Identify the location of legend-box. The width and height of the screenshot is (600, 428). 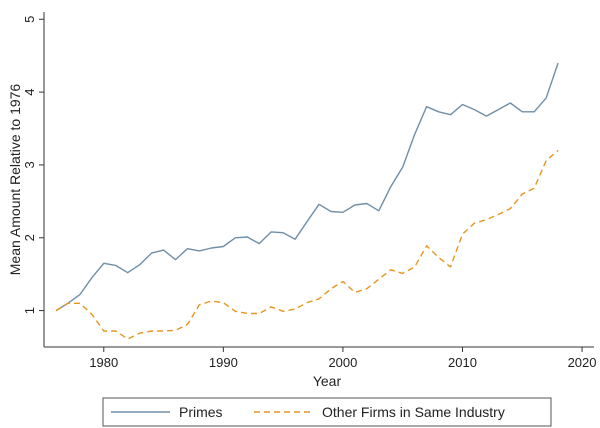
(327, 412).